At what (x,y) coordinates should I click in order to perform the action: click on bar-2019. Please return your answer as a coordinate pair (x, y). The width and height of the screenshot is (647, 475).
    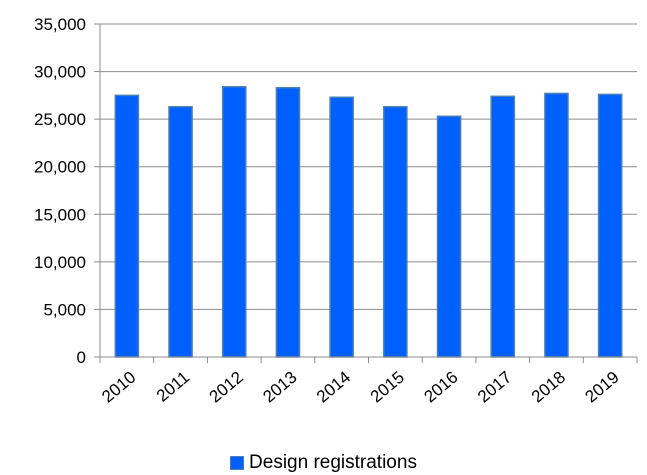
    Looking at the image, I should click on (610, 225).